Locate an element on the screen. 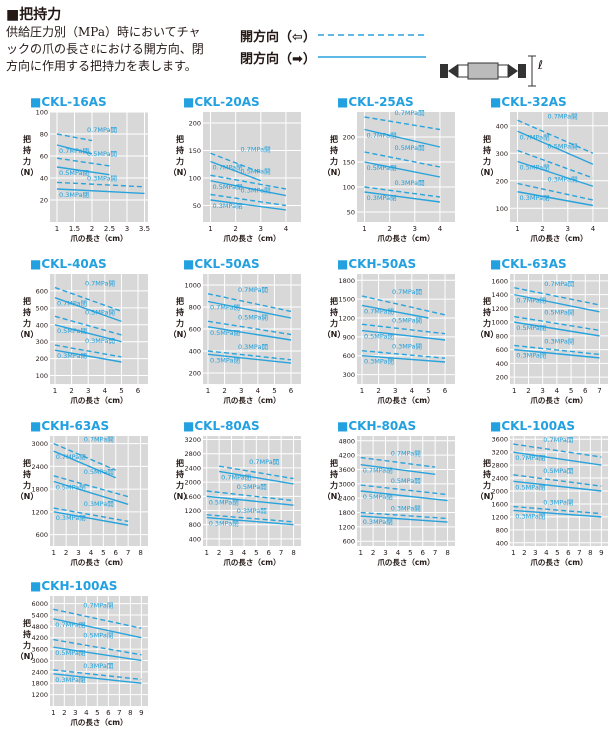 The image size is (613, 730). y-tick-label: 2400 is located at coordinates (39, 672).